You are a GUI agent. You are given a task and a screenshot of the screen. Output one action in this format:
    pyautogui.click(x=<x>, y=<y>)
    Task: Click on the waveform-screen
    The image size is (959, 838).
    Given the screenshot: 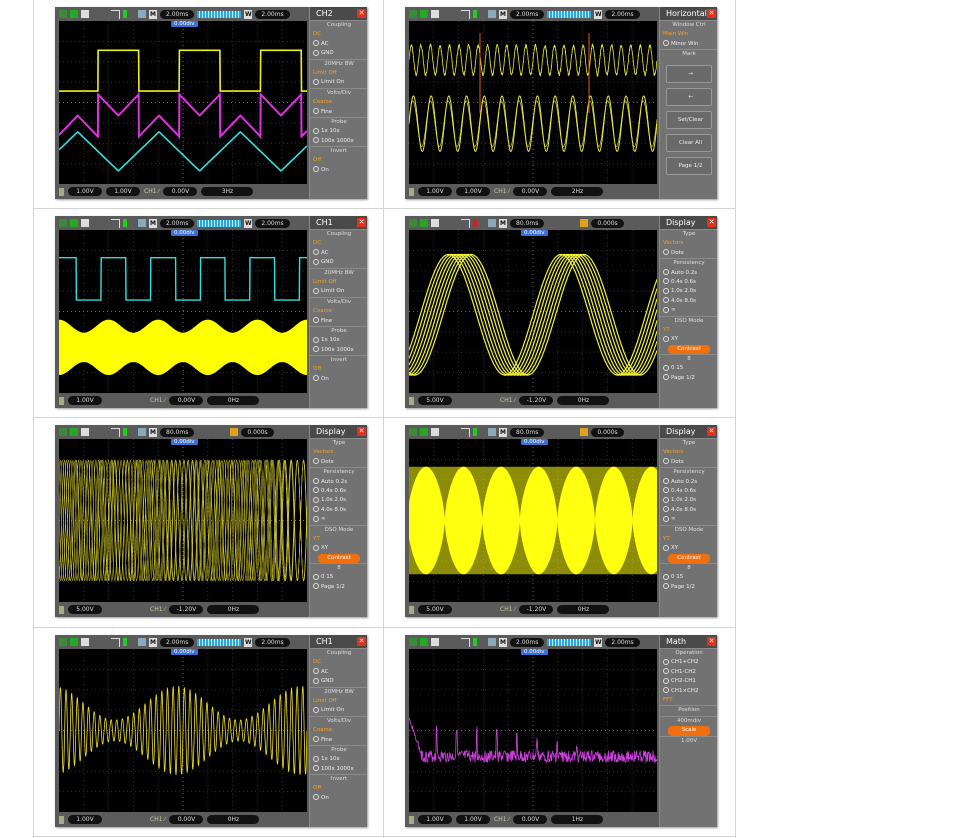 What is the action you would take?
    pyautogui.click(x=533, y=102)
    